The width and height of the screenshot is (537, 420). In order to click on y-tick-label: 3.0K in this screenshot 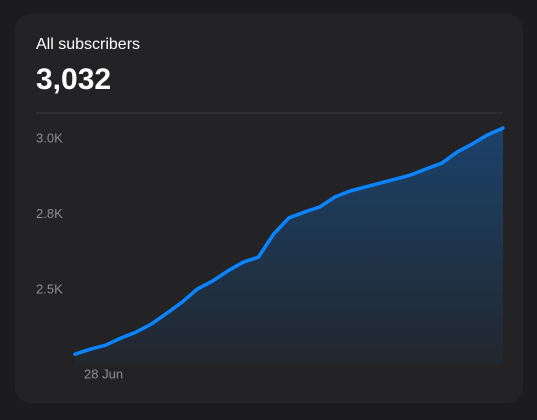, I will do `click(49, 137)`.